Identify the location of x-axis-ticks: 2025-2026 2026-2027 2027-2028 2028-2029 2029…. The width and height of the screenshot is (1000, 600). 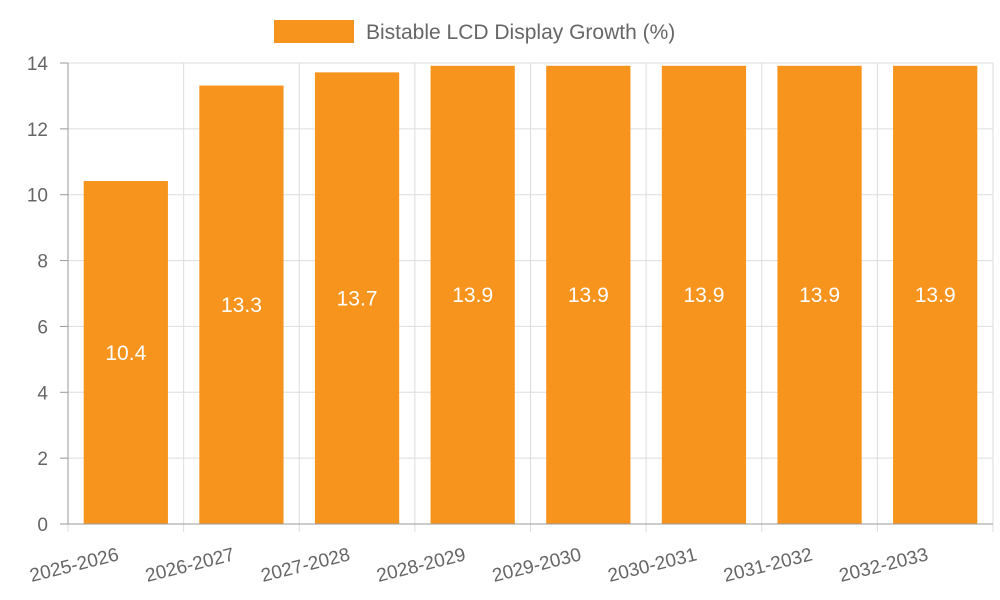
(479, 565).